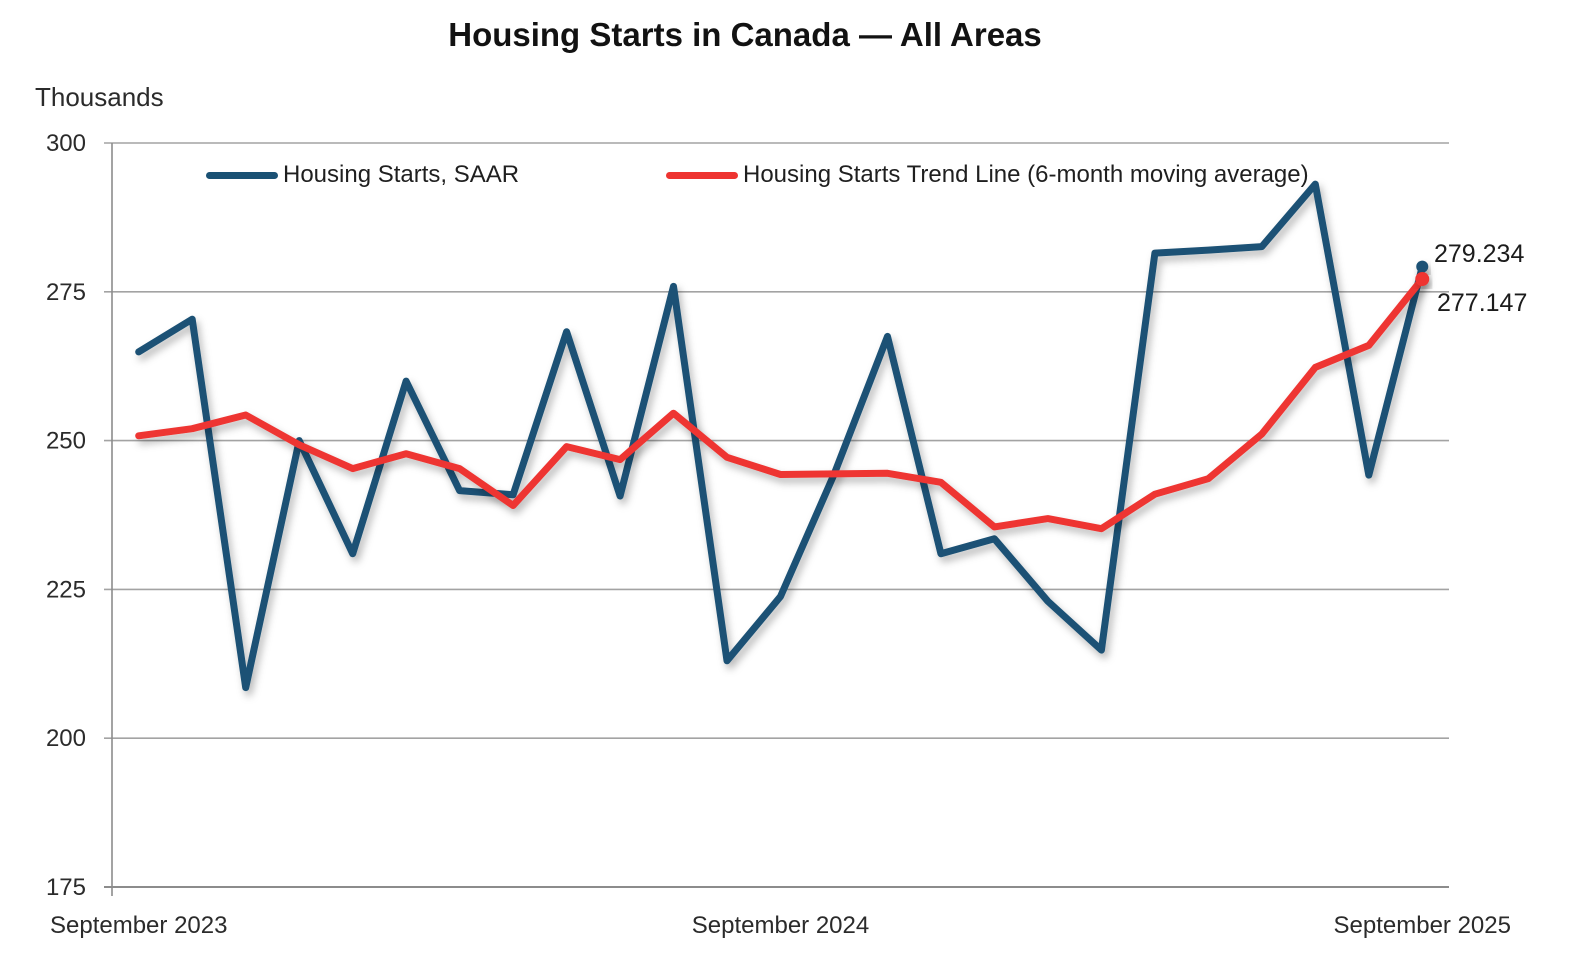 This screenshot has height=970, width=1571. What do you see at coordinates (66, 887) in the screenshot?
I see `y-tick-label: 175` at bounding box center [66, 887].